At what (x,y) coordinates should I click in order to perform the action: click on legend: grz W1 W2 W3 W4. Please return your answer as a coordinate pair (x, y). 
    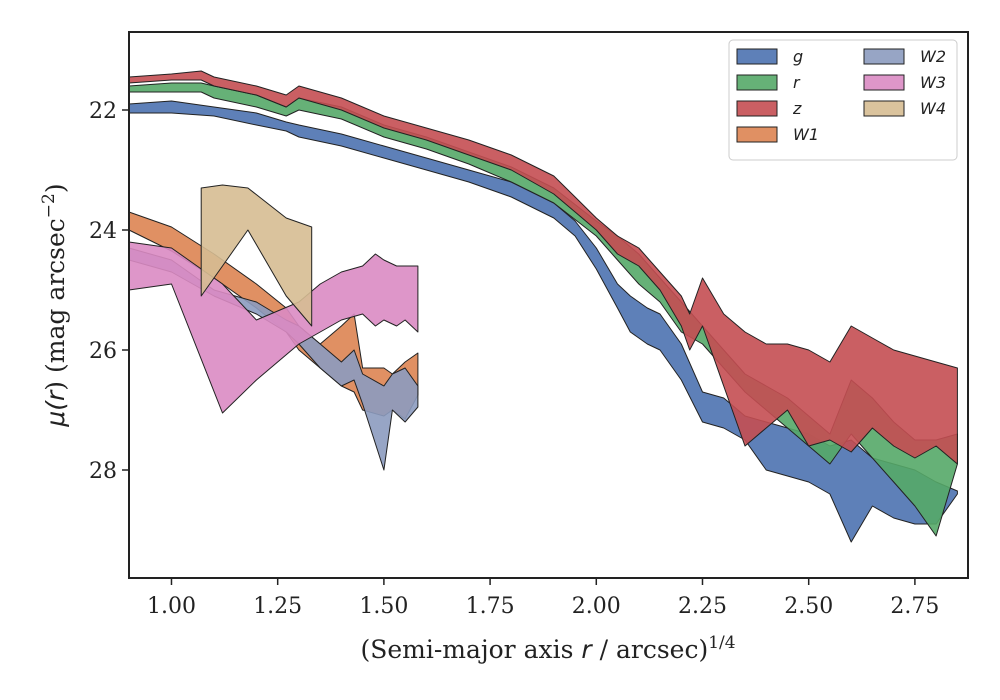
    Looking at the image, I should click on (843, 100).